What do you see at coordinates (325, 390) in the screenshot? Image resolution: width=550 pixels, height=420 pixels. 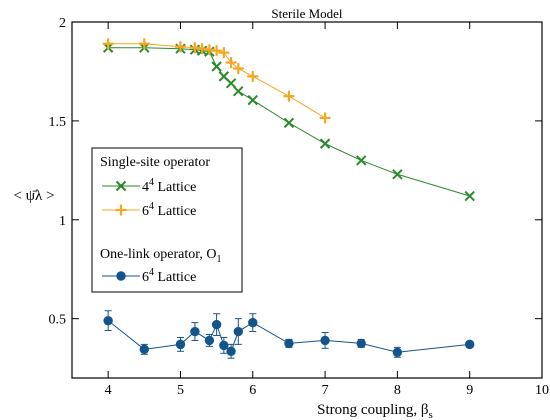 I see `x-tick-label: 7` at bounding box center [325, 390].